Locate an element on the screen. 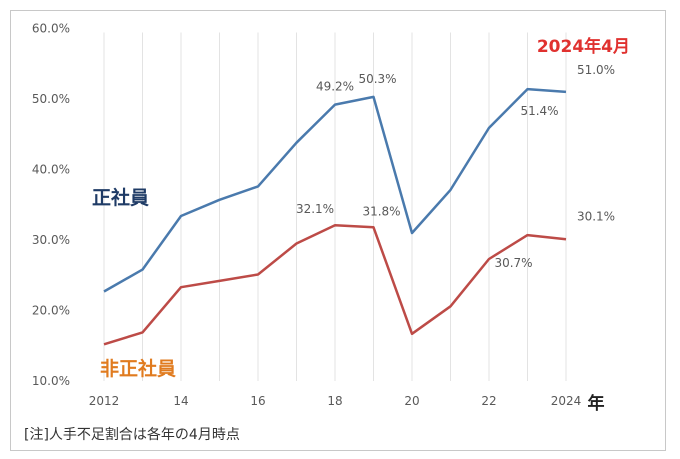 Image resolution: width=680 pixels, height=459 pixels. data-label: 32.1% is located at coordinates (315, 209).